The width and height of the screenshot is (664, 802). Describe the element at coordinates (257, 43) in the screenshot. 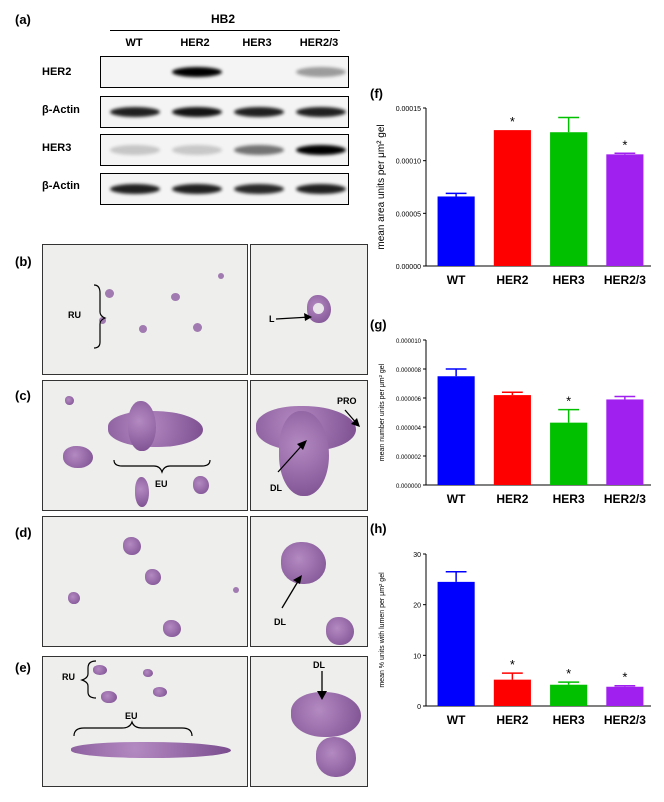

I see `blot-col-label: HER3` at that location.